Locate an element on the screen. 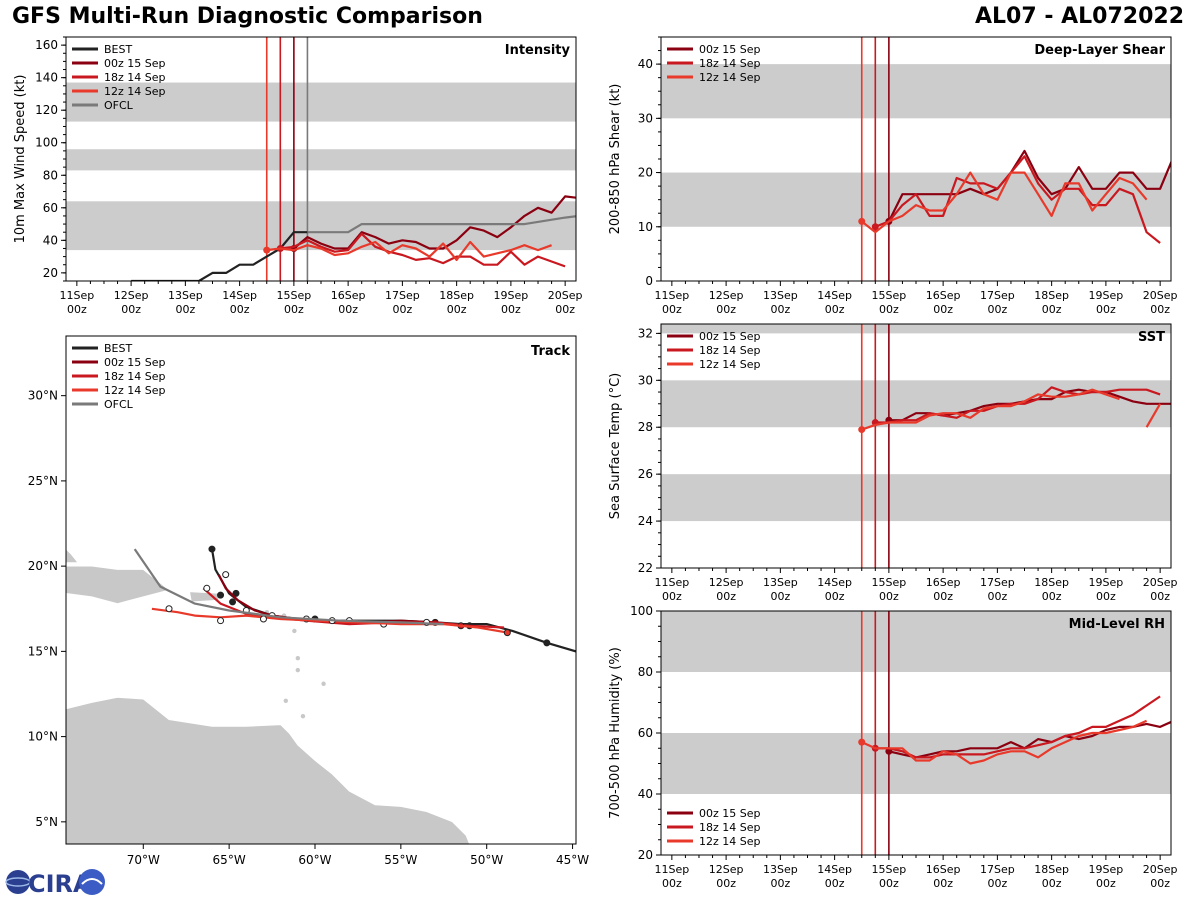  x-tick-label: 20Sep is located at coordinates (1160, 869).